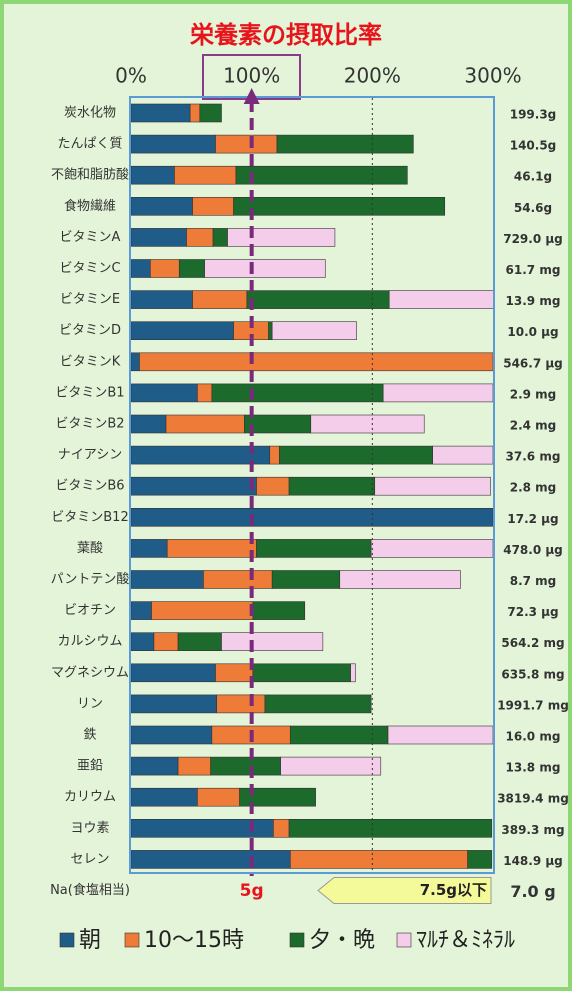 The height and width of the screenshot is (995, 572). What do you see at coordinates (404, 890) in the screenshot?
I see `note-callout` at bounding box center [404, 890].